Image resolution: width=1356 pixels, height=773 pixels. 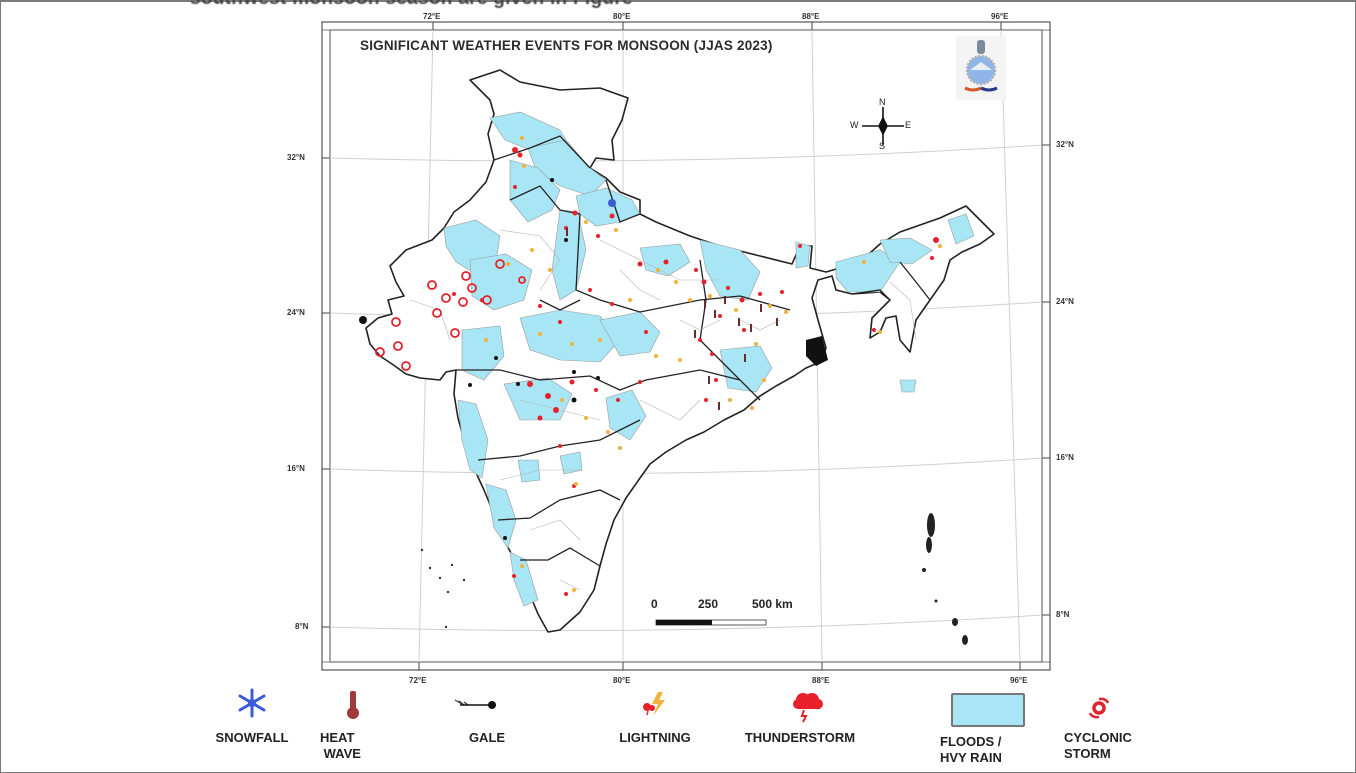 I want to click on lon-tick-top: 96°E, so click(x=1000, y=16).